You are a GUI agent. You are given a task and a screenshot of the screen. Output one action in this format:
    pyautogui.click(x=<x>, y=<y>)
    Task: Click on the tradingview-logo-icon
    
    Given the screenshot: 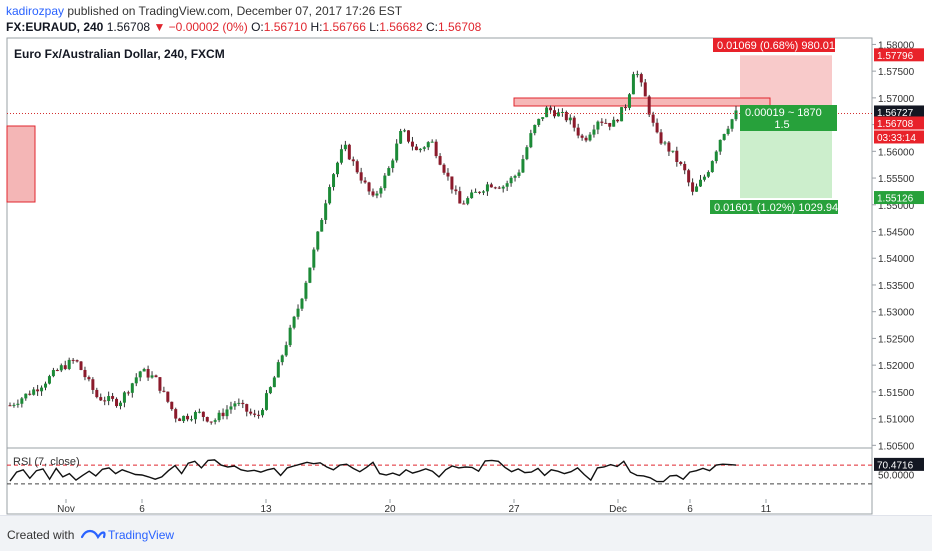 What is the action you would take?
    pyautogui.click(x=130, y=534)
    